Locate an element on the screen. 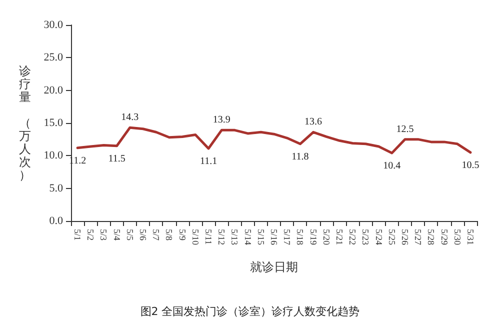  x-tick-label: 5/10 is located at coordinates (195, 237).